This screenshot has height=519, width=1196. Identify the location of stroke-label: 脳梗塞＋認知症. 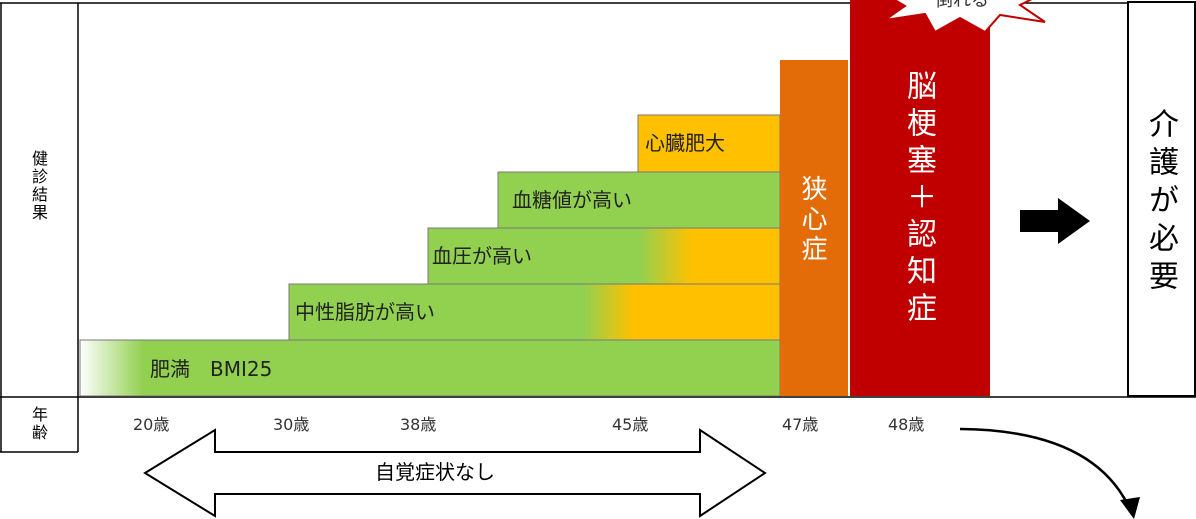
(918, 199).